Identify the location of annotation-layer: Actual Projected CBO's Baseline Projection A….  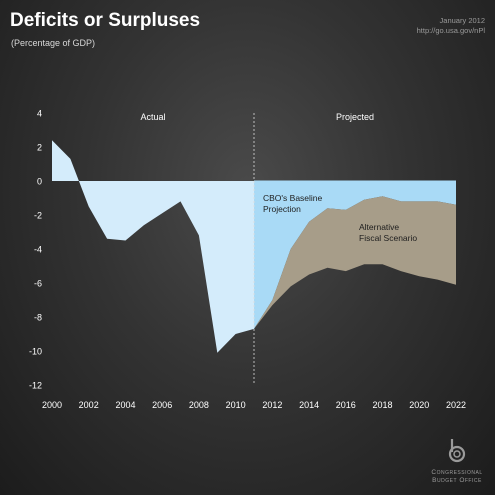
(278, 177).